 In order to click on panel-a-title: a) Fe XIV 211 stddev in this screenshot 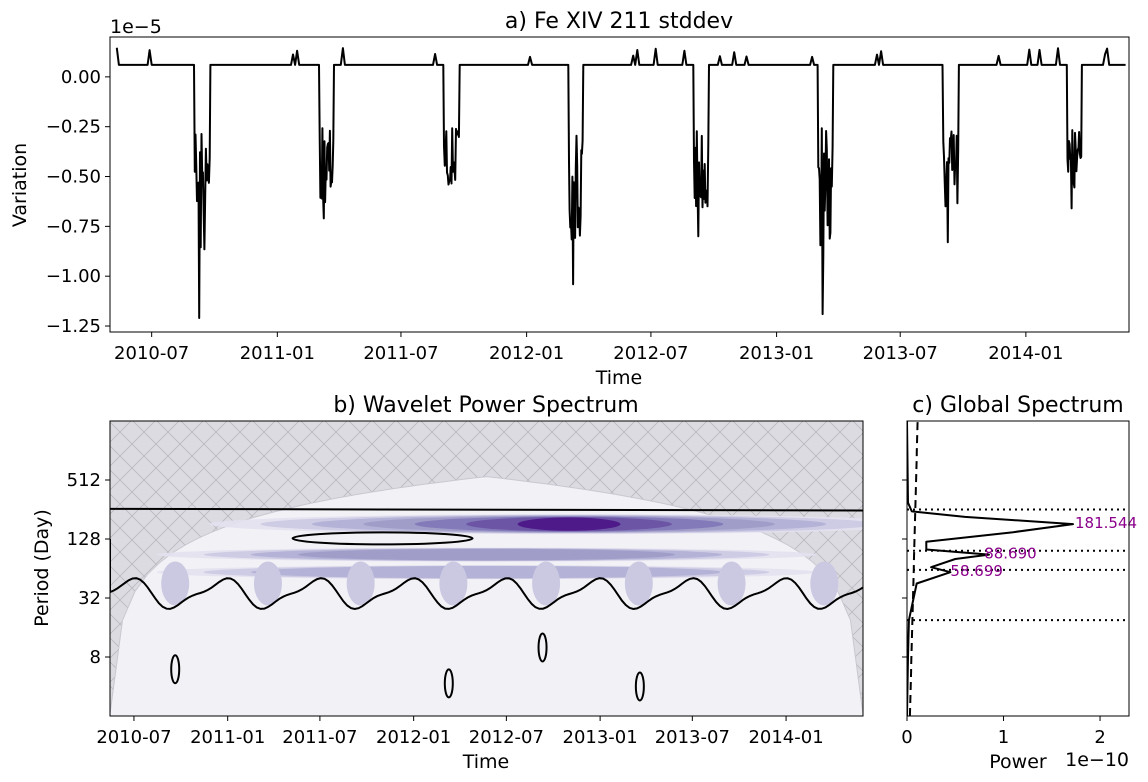, I will do `click(619, 21)`.